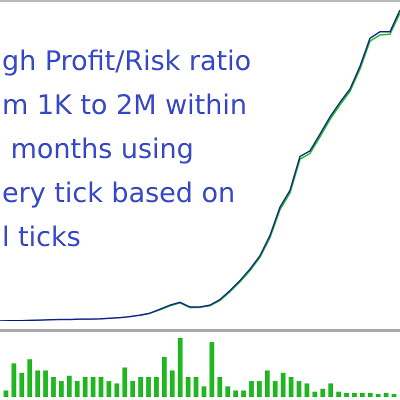 The width and height of the screenshot is (400, 400). What do you see at coordinates (102, 149) in the screenshot?
I see `annotation: months using` at bounding box center [102, 149].